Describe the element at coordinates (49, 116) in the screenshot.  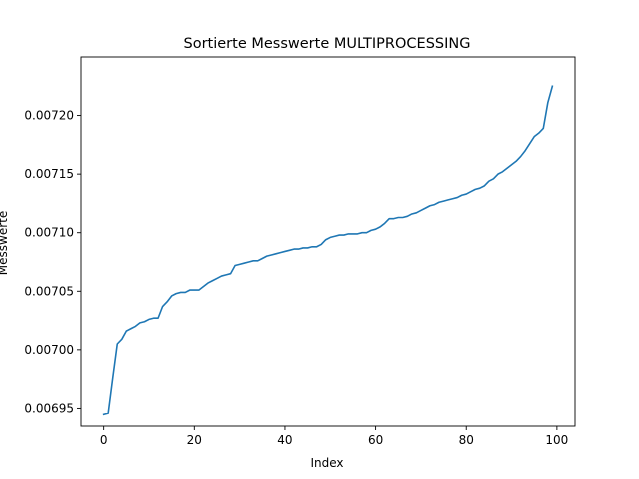
I see `y-tick-label: 0.00720` at that location.